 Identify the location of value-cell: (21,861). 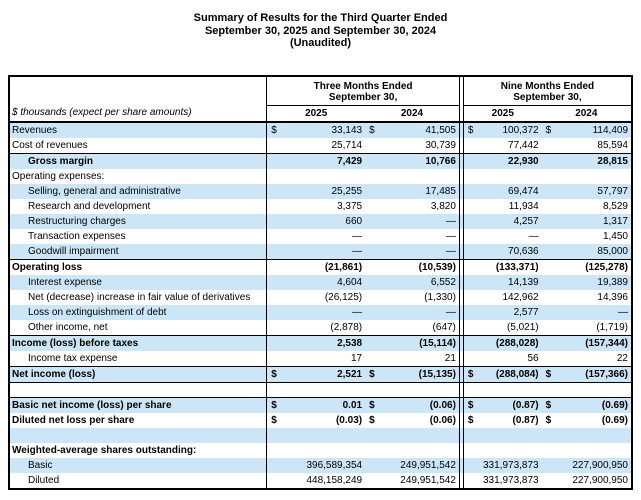
(324, 267).